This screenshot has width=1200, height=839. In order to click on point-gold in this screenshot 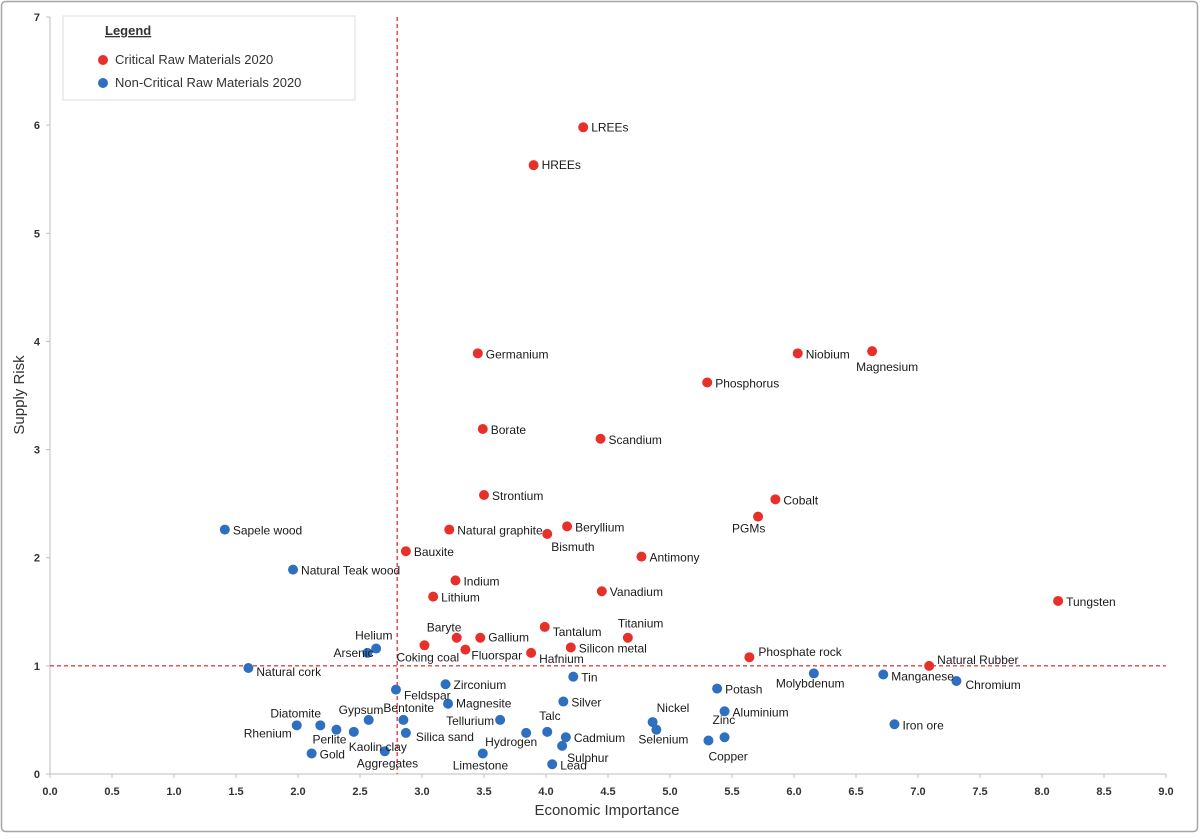, I will do `click(311, 753)`.